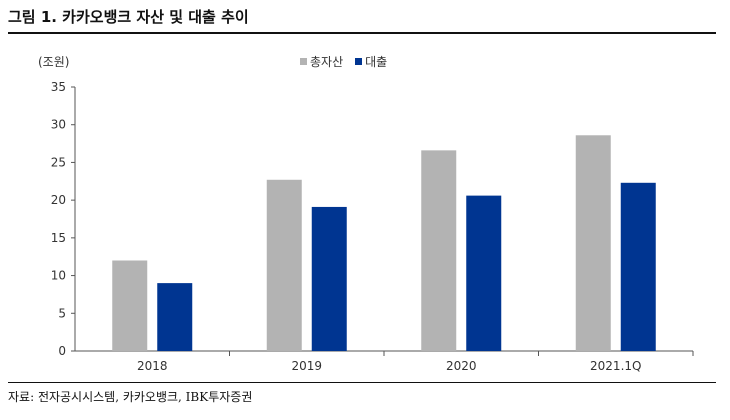 Image resolution: width=730 pixels, height=420 pixels. I want to click on legend: 총자산 대출, so click(343, 61).